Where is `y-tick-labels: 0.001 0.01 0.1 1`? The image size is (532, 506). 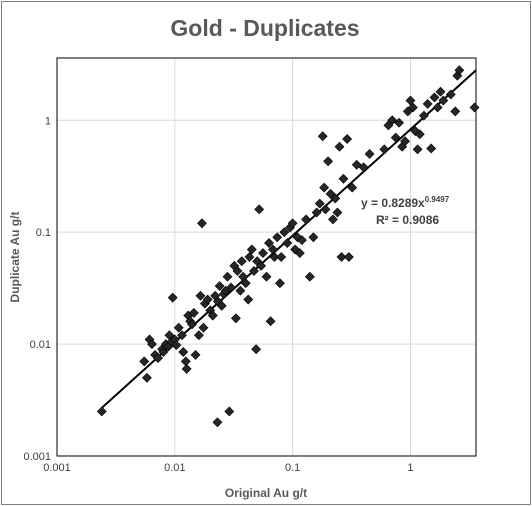
y-tick-labels: 0.001 0.01 0.1 1 is located at coordinates (37, 289).